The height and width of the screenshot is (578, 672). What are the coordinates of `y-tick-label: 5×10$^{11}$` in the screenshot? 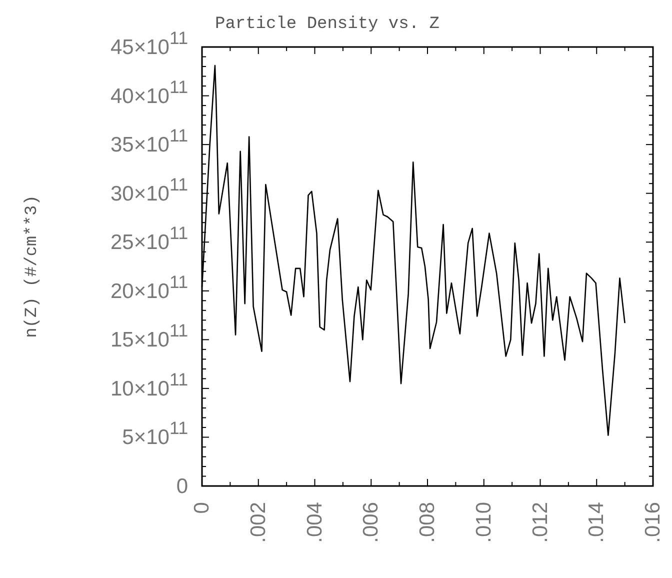 It's located at (155, 434).